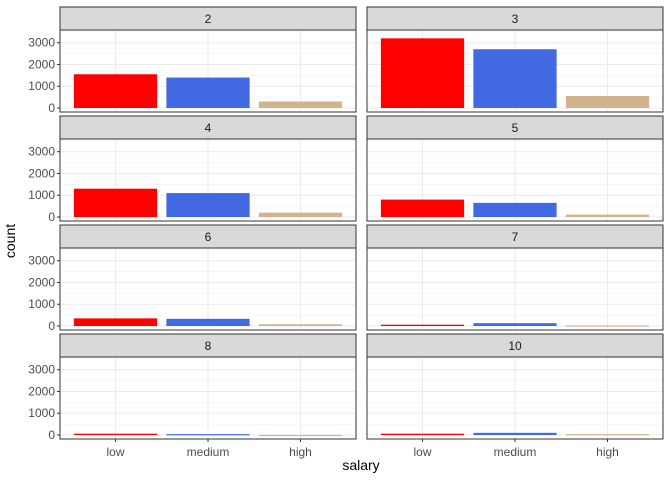 Image resolution: width=672 pixels, height=480 pixels. I want to click on facet-strip-label: 2, so click(208, 19).